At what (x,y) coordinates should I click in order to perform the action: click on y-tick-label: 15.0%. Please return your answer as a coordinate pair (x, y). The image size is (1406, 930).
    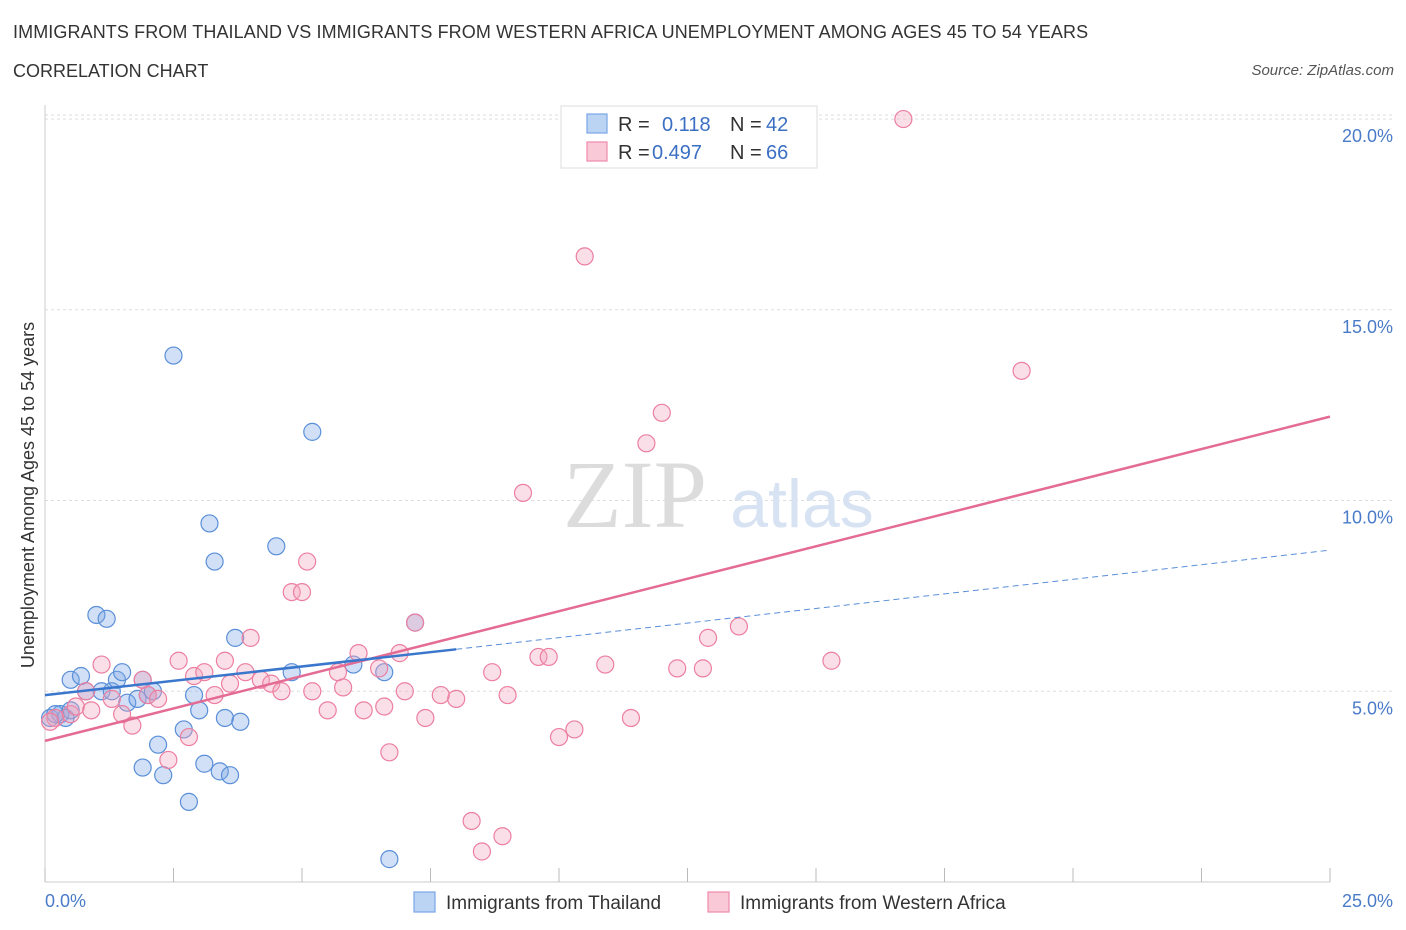
    Looking at the image, I should click on (1367, 327).